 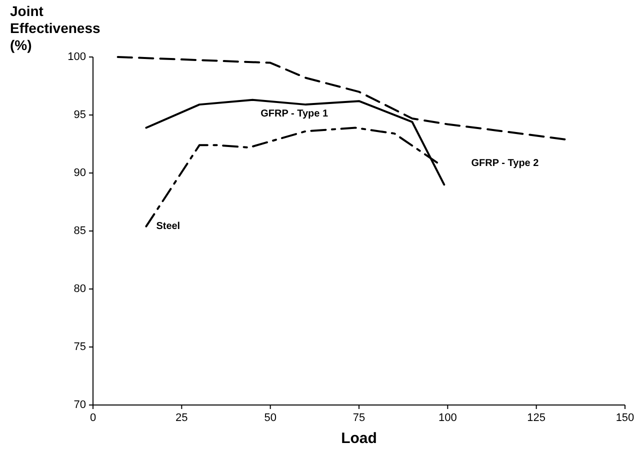 I want to click on x-tick-label: 75, so click(x=359, y=418).